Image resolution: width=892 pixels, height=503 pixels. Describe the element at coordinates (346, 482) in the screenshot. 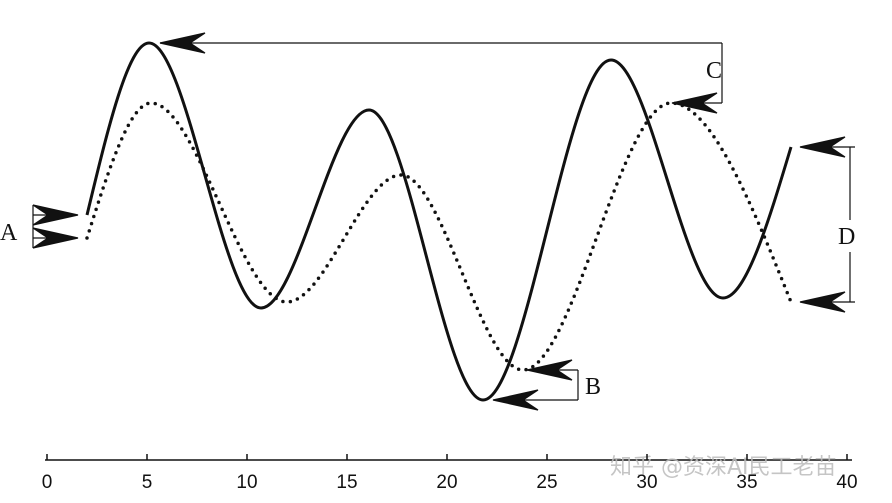

I see `x-tick-label: 15` at that location.